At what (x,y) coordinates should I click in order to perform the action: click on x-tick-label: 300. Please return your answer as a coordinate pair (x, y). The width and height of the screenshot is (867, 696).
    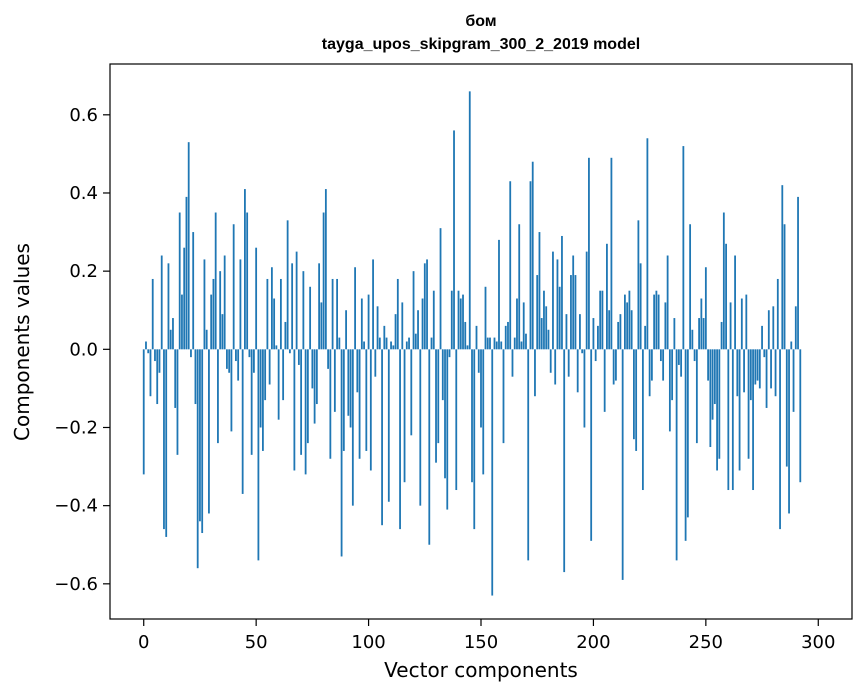
    Looking at the image, I should click on (818, 642).